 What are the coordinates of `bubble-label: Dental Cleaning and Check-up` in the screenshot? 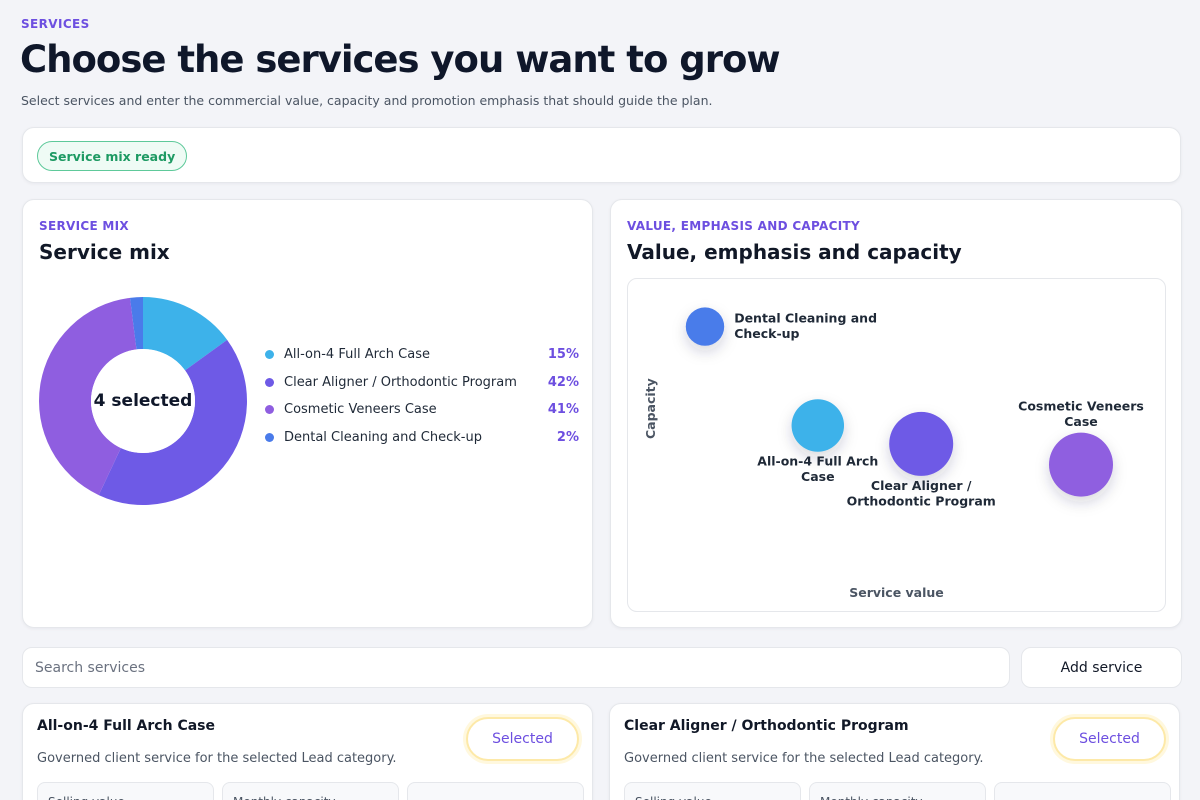 It's located at (805, 326).